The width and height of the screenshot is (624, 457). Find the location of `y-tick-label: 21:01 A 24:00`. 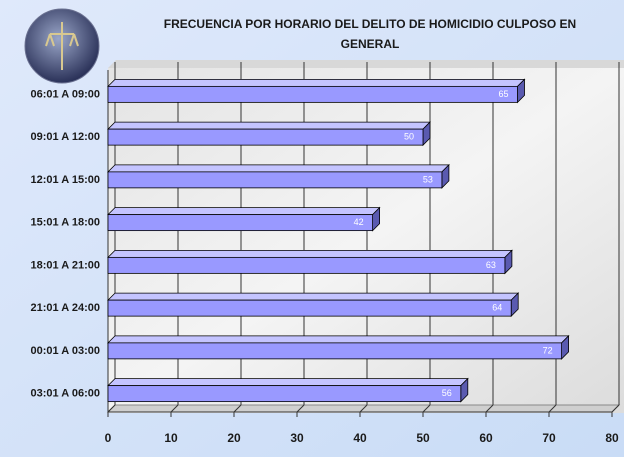

y-tick-label: 21:01 A 24:00 is located at coordinates (65, 308).